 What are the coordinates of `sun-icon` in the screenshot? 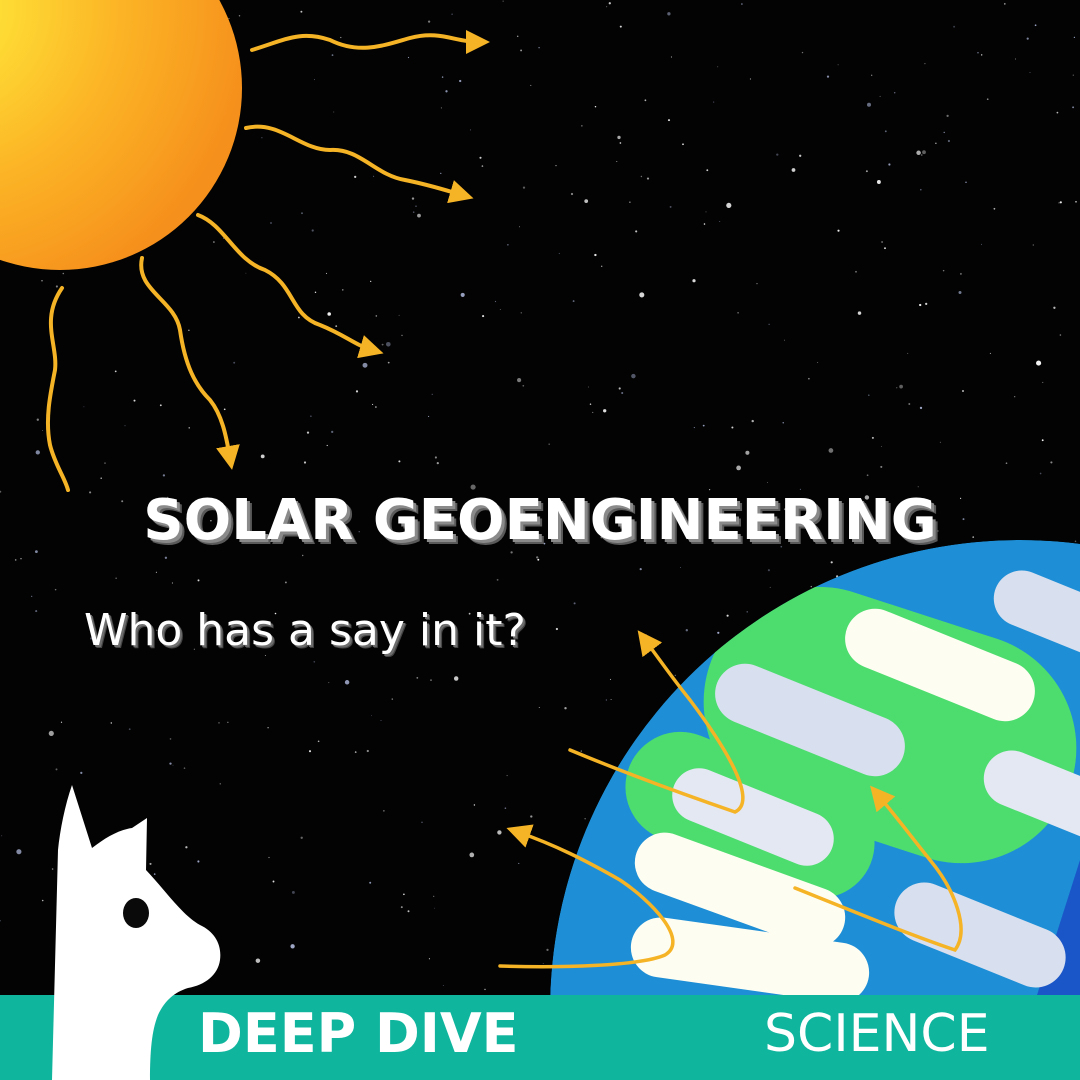 It's located at (121, 135).